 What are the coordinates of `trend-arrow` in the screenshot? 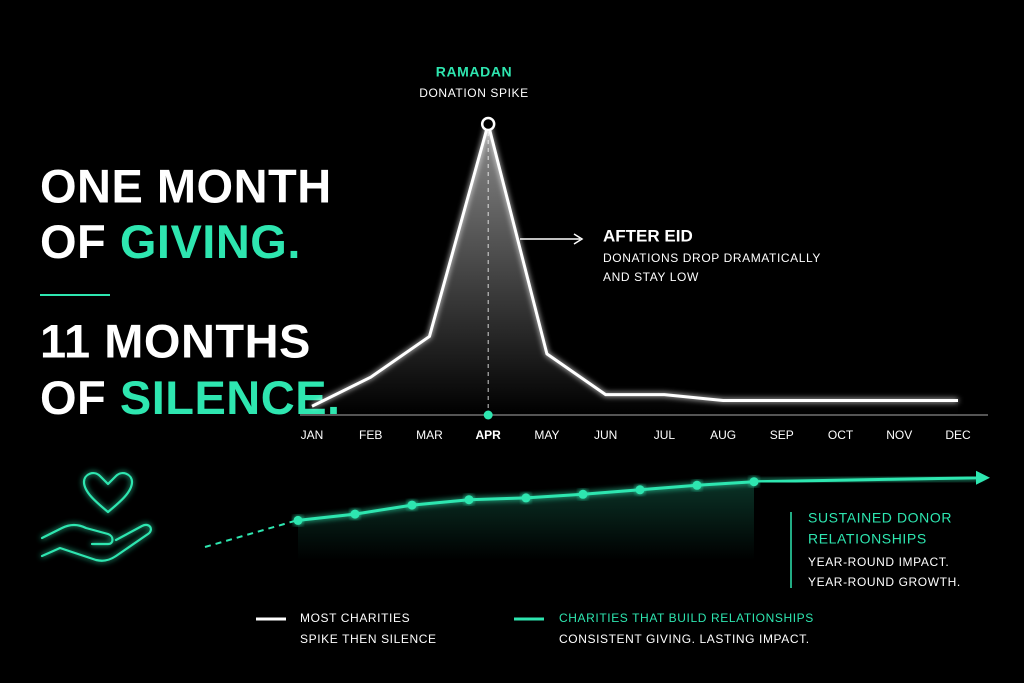 It's located at (868, 480).